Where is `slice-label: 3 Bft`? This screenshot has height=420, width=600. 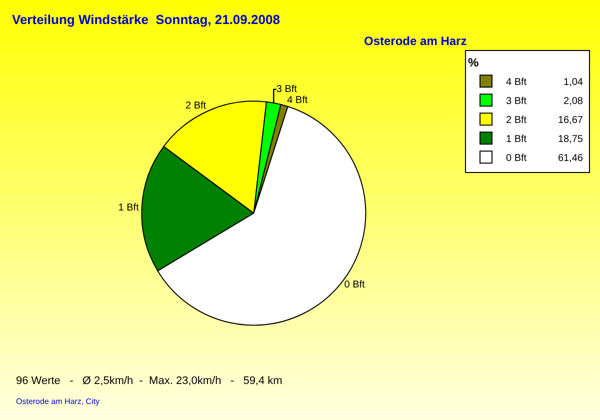 slice-label: 3 Bft is located at coordinates (287, 89).